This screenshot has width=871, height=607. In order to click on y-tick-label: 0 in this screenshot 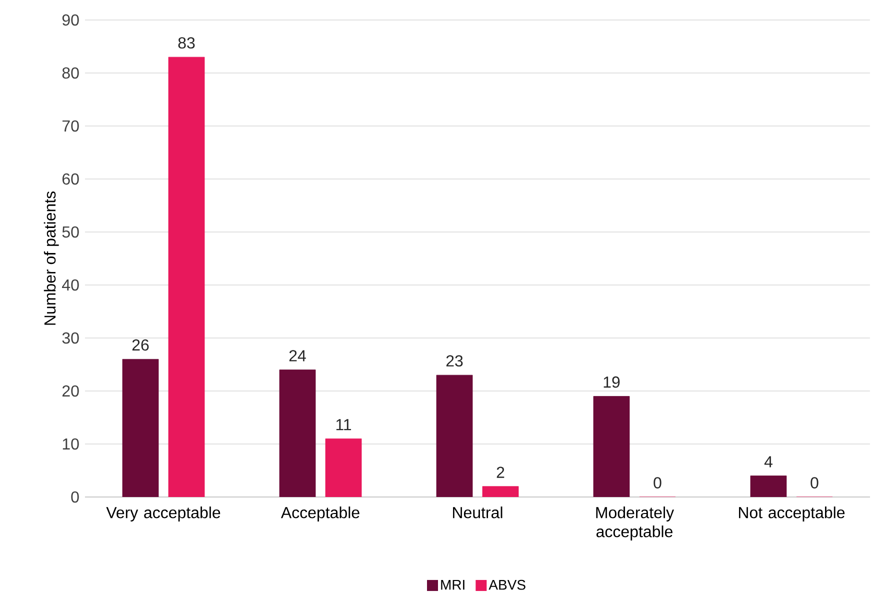, I will do `click(75, 497)`.